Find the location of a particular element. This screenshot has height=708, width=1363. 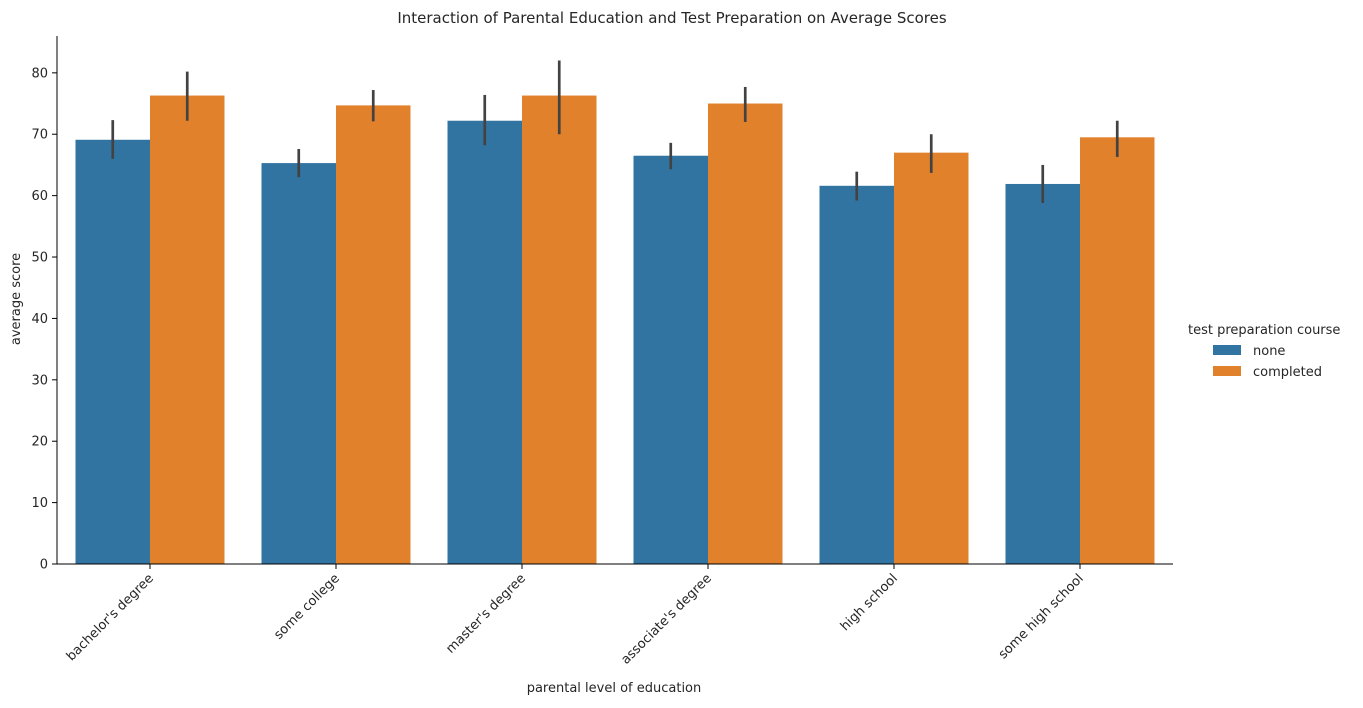

x-tick-label-0: bachelor's degree is located at coordinates (110, 617).